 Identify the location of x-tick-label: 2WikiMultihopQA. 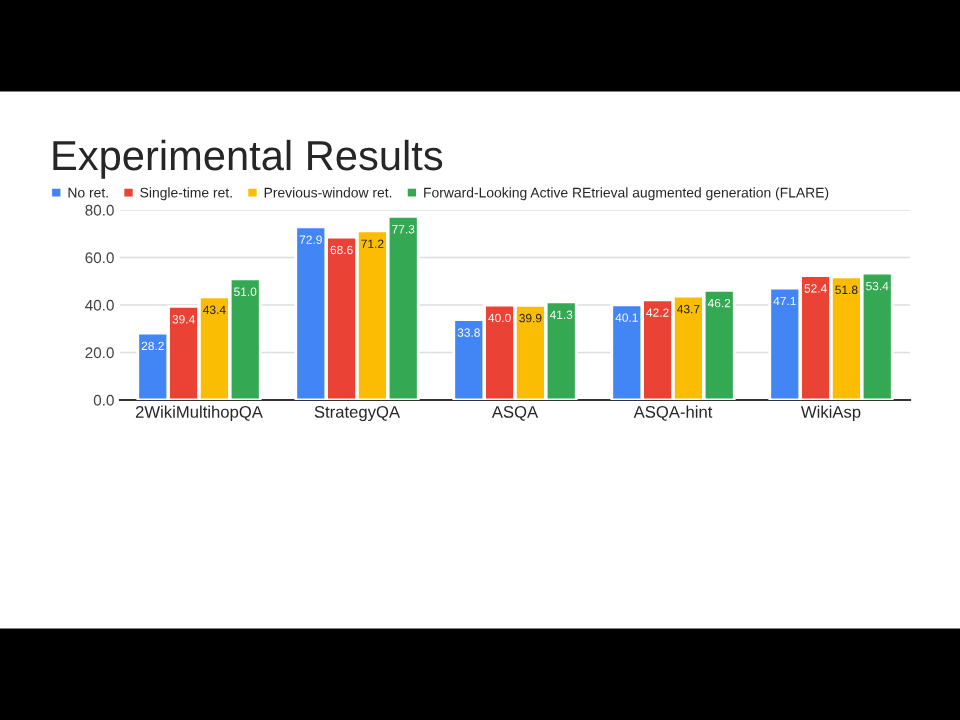
(199, 413).